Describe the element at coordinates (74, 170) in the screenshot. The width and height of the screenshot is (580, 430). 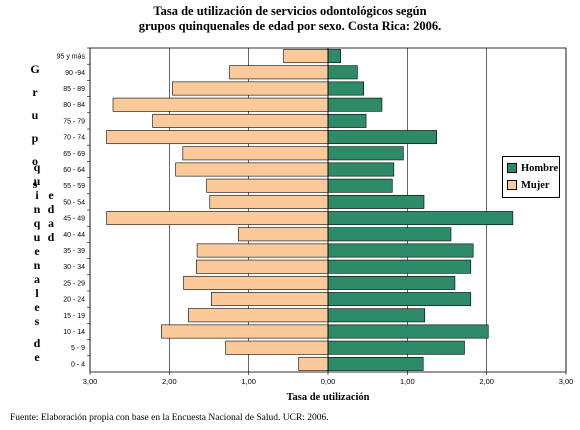
I see `y-tick-label: 60 - 64` at that location.